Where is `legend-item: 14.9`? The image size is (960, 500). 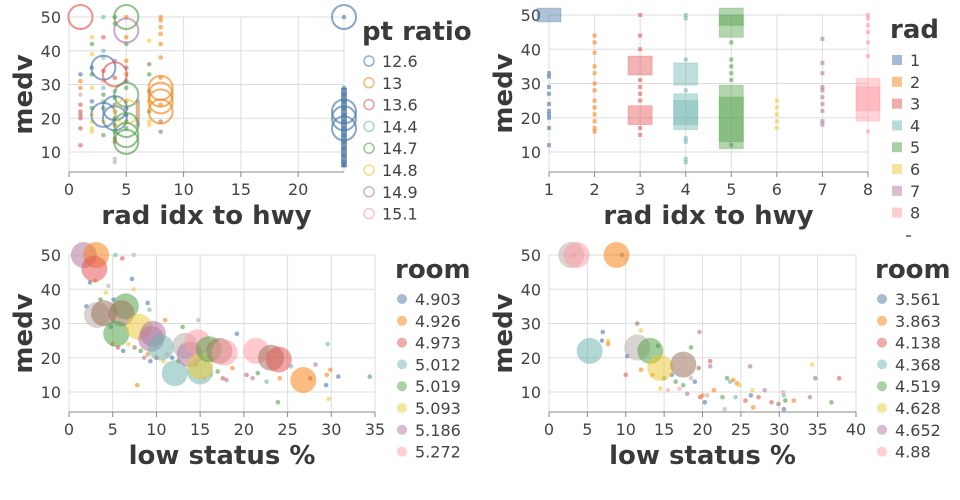
legend-item: 14.9 is located at coordinates (390, 192).